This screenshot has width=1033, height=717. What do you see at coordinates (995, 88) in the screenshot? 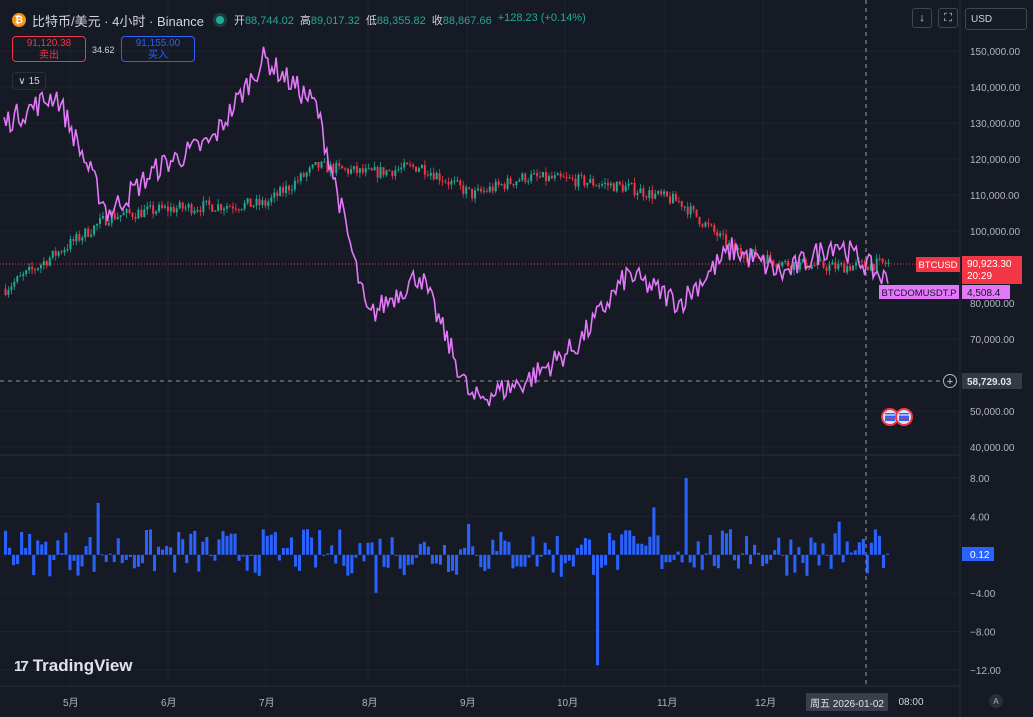
I see `price-axis-tick-label: 140,000.00` at bounding box center [995, 88].